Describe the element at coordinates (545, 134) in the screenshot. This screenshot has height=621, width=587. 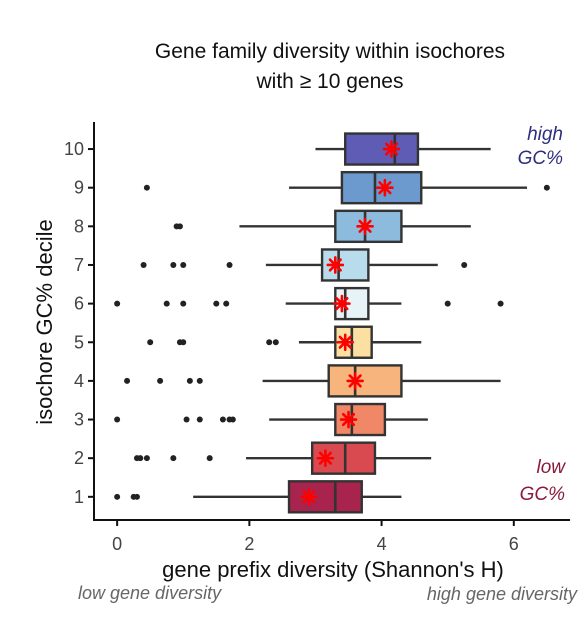
I see `high-gc-label-line-1: high` at that location.